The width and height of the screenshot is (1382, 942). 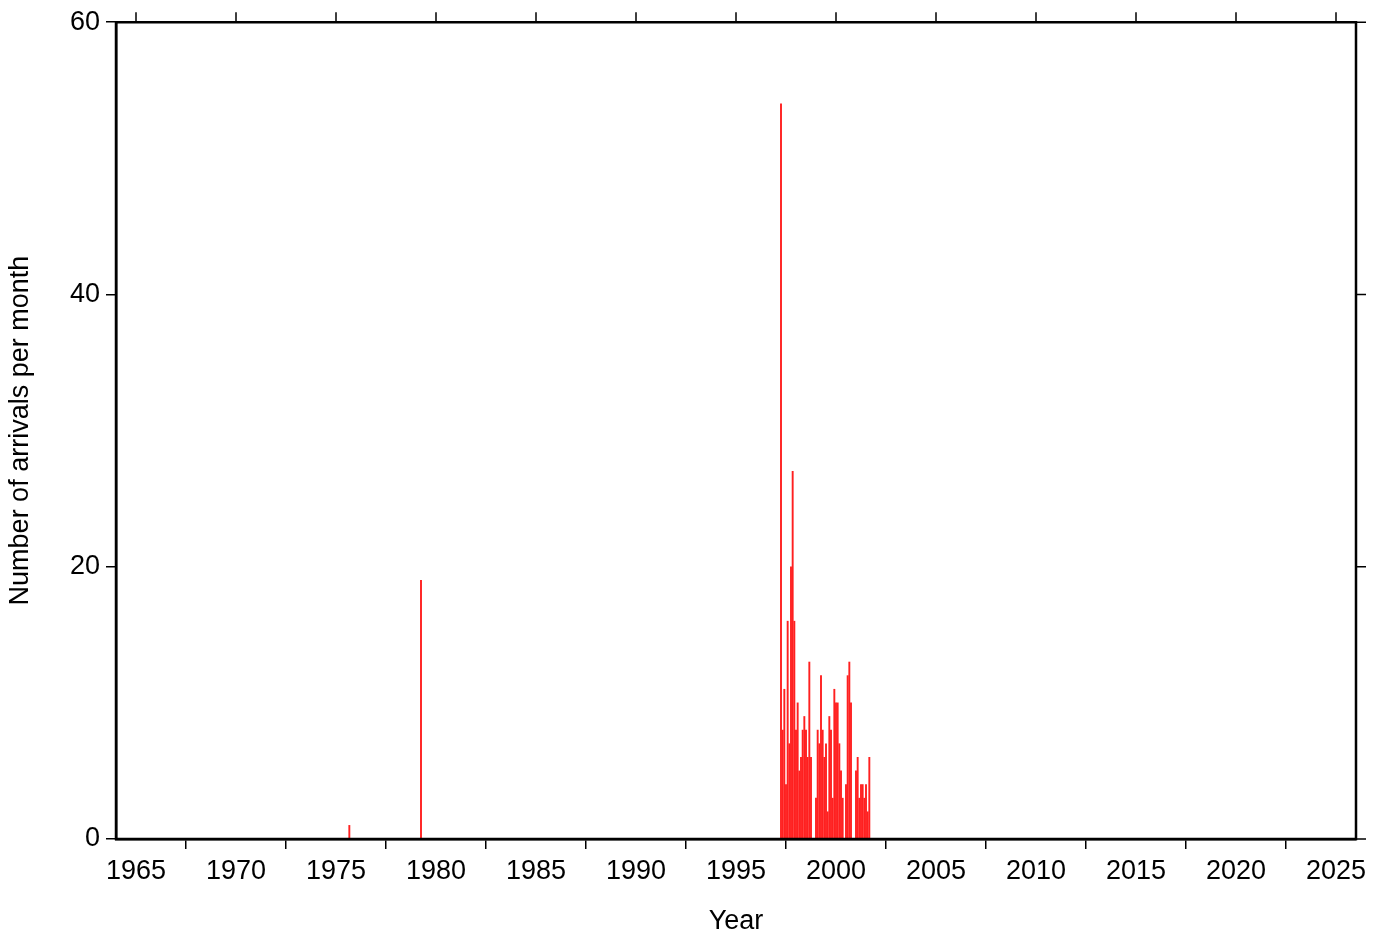 What do you see at coordinates (84, 565) in the screenshot?
I see `y-tick-label: 20` at bounding box center [84, 565].